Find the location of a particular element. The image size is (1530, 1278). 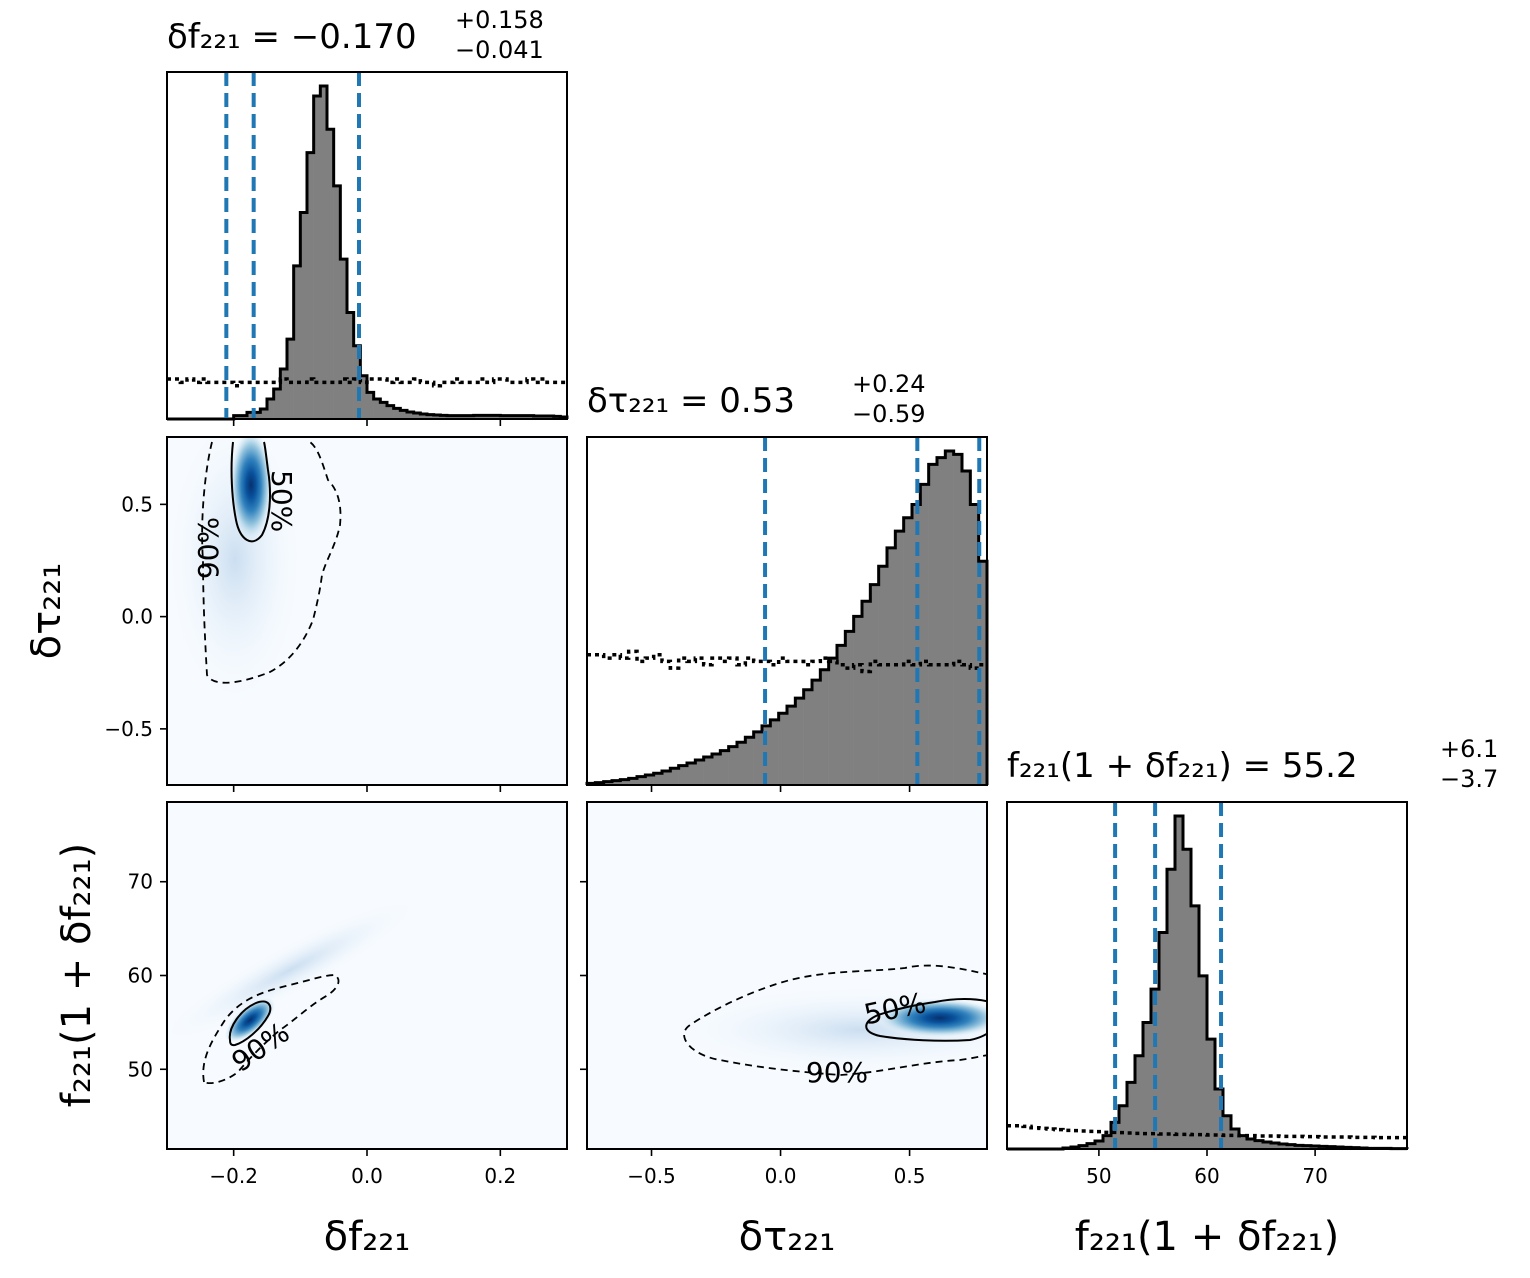

title-df-sub: −0.041 is located at coordinates (499, 50).